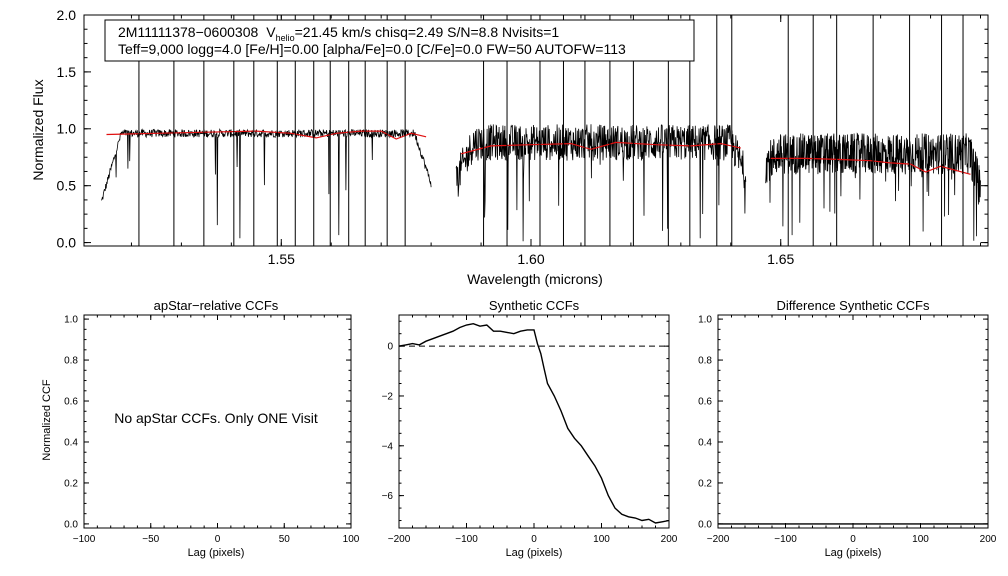 The image size is (1008, 576). Describe the element at coordinates (535, 279) in the screenshot. I see `spectrum-xlabel: Wavelength (microns)` at that location.